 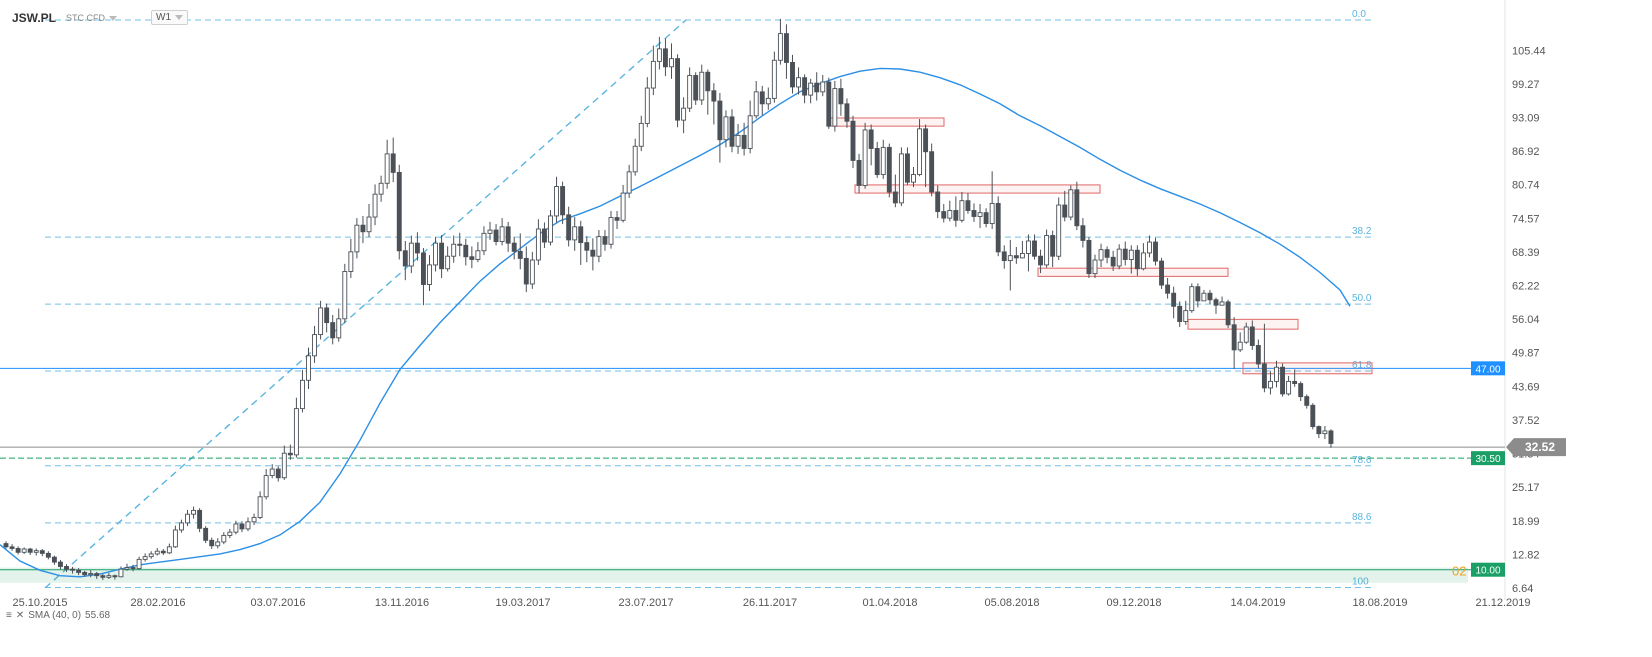 What do you see at coordinates (1526, 555) in the screenshot?
I see `price-tick-label: 12.82` at bounding box center [1526, 555].